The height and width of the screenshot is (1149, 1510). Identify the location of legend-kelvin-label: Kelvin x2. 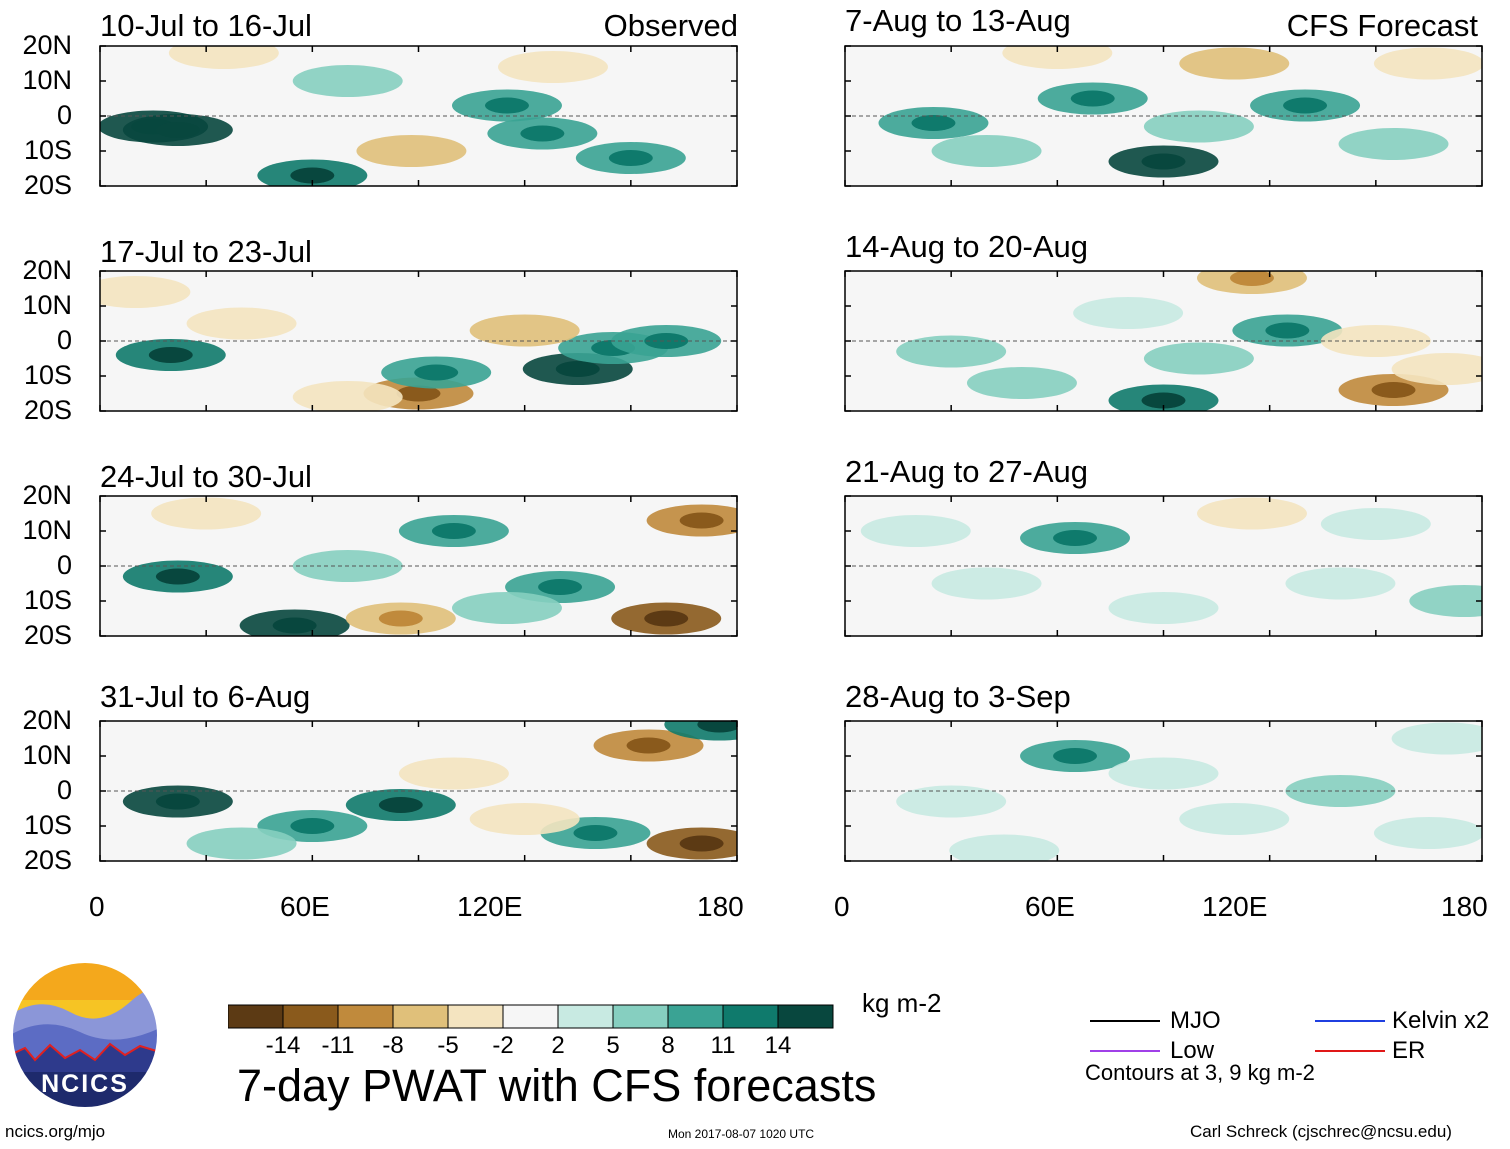
(1441, 1020).